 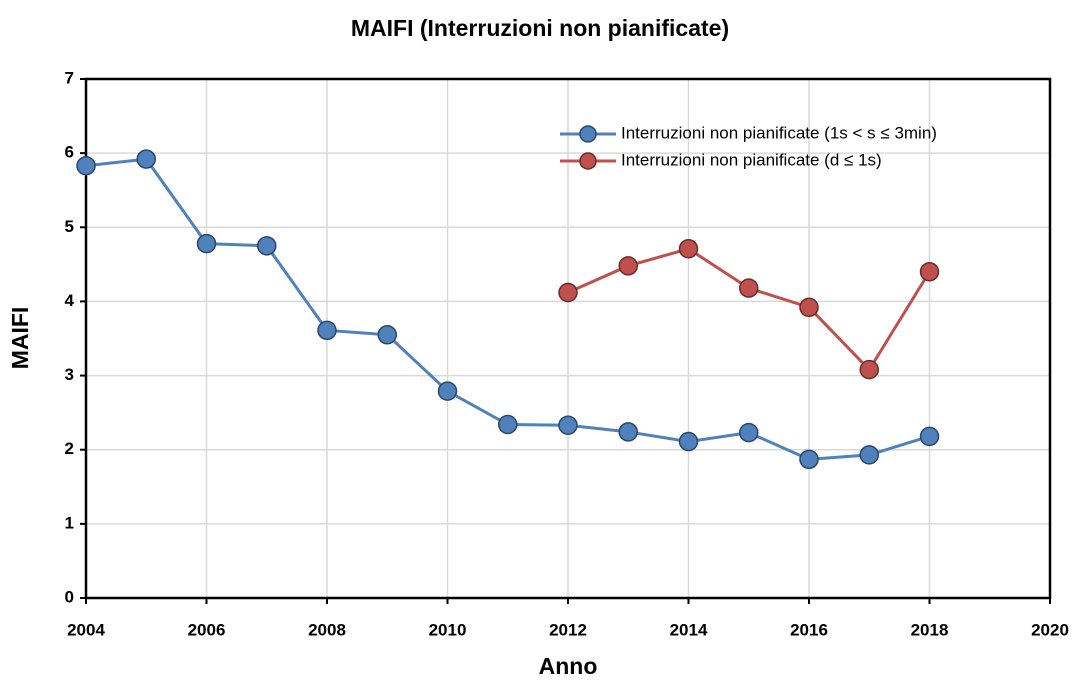 What do you see at coordinates (86, 629) in the screenshot?
I see `x-tick-label: 2004` at bounding box center [86, 629].